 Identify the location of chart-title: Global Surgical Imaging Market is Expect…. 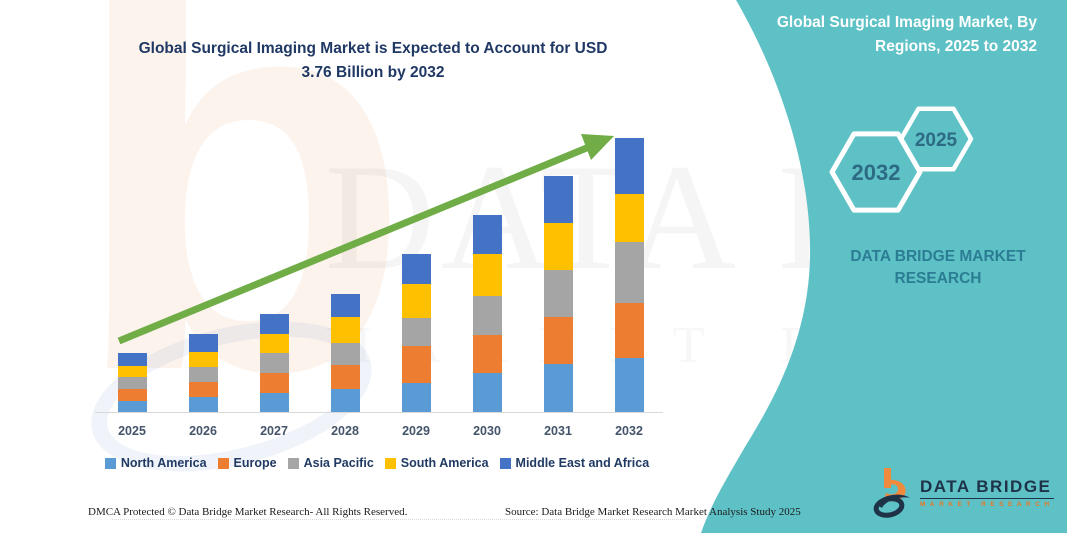
(373, 61).